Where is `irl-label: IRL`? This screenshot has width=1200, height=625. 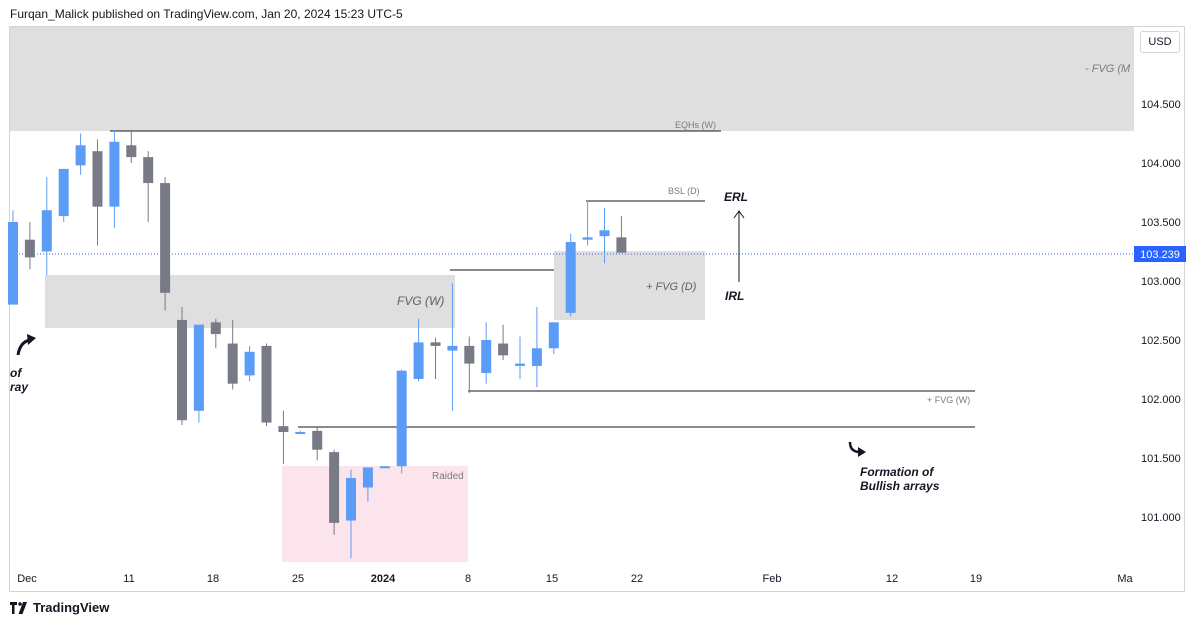
irl-label: IRL is located at coordinates (734, 296).